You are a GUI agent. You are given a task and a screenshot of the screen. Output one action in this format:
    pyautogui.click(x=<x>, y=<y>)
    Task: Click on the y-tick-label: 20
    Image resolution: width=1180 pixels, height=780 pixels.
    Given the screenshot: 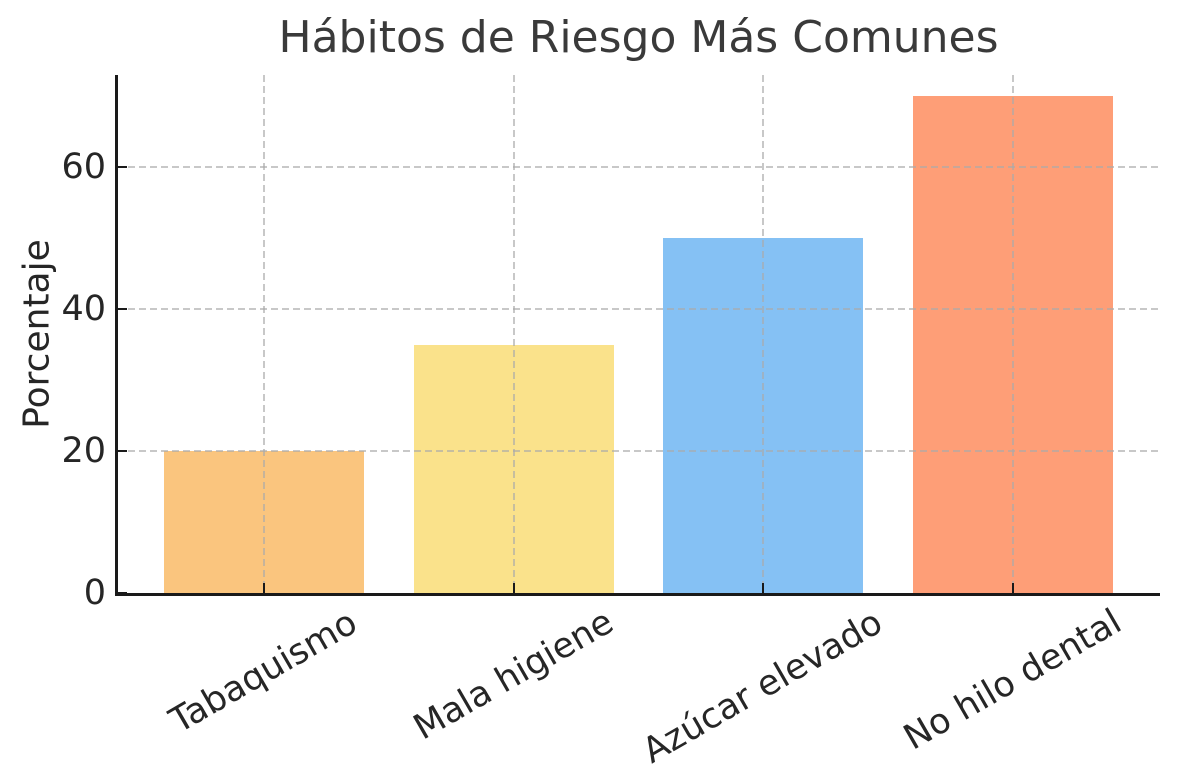 What is the action you would take?
    pyautogui.click(x=83, y=451)
    